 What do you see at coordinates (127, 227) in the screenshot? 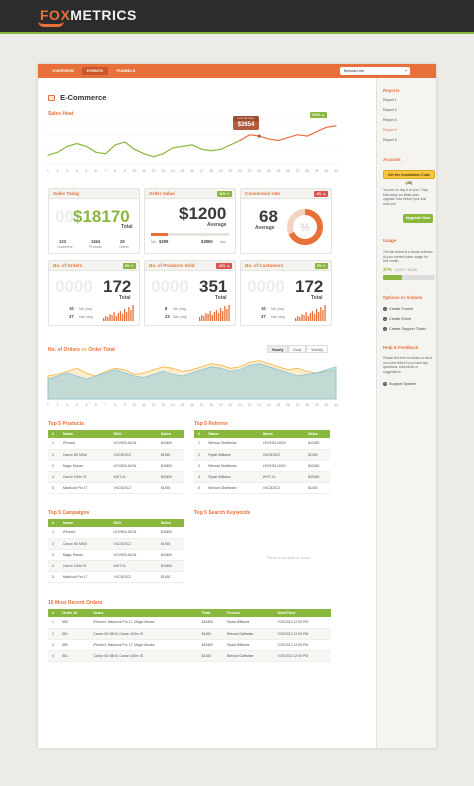
I see `sales-today-sub: Total` at bounding box center [127, 227].